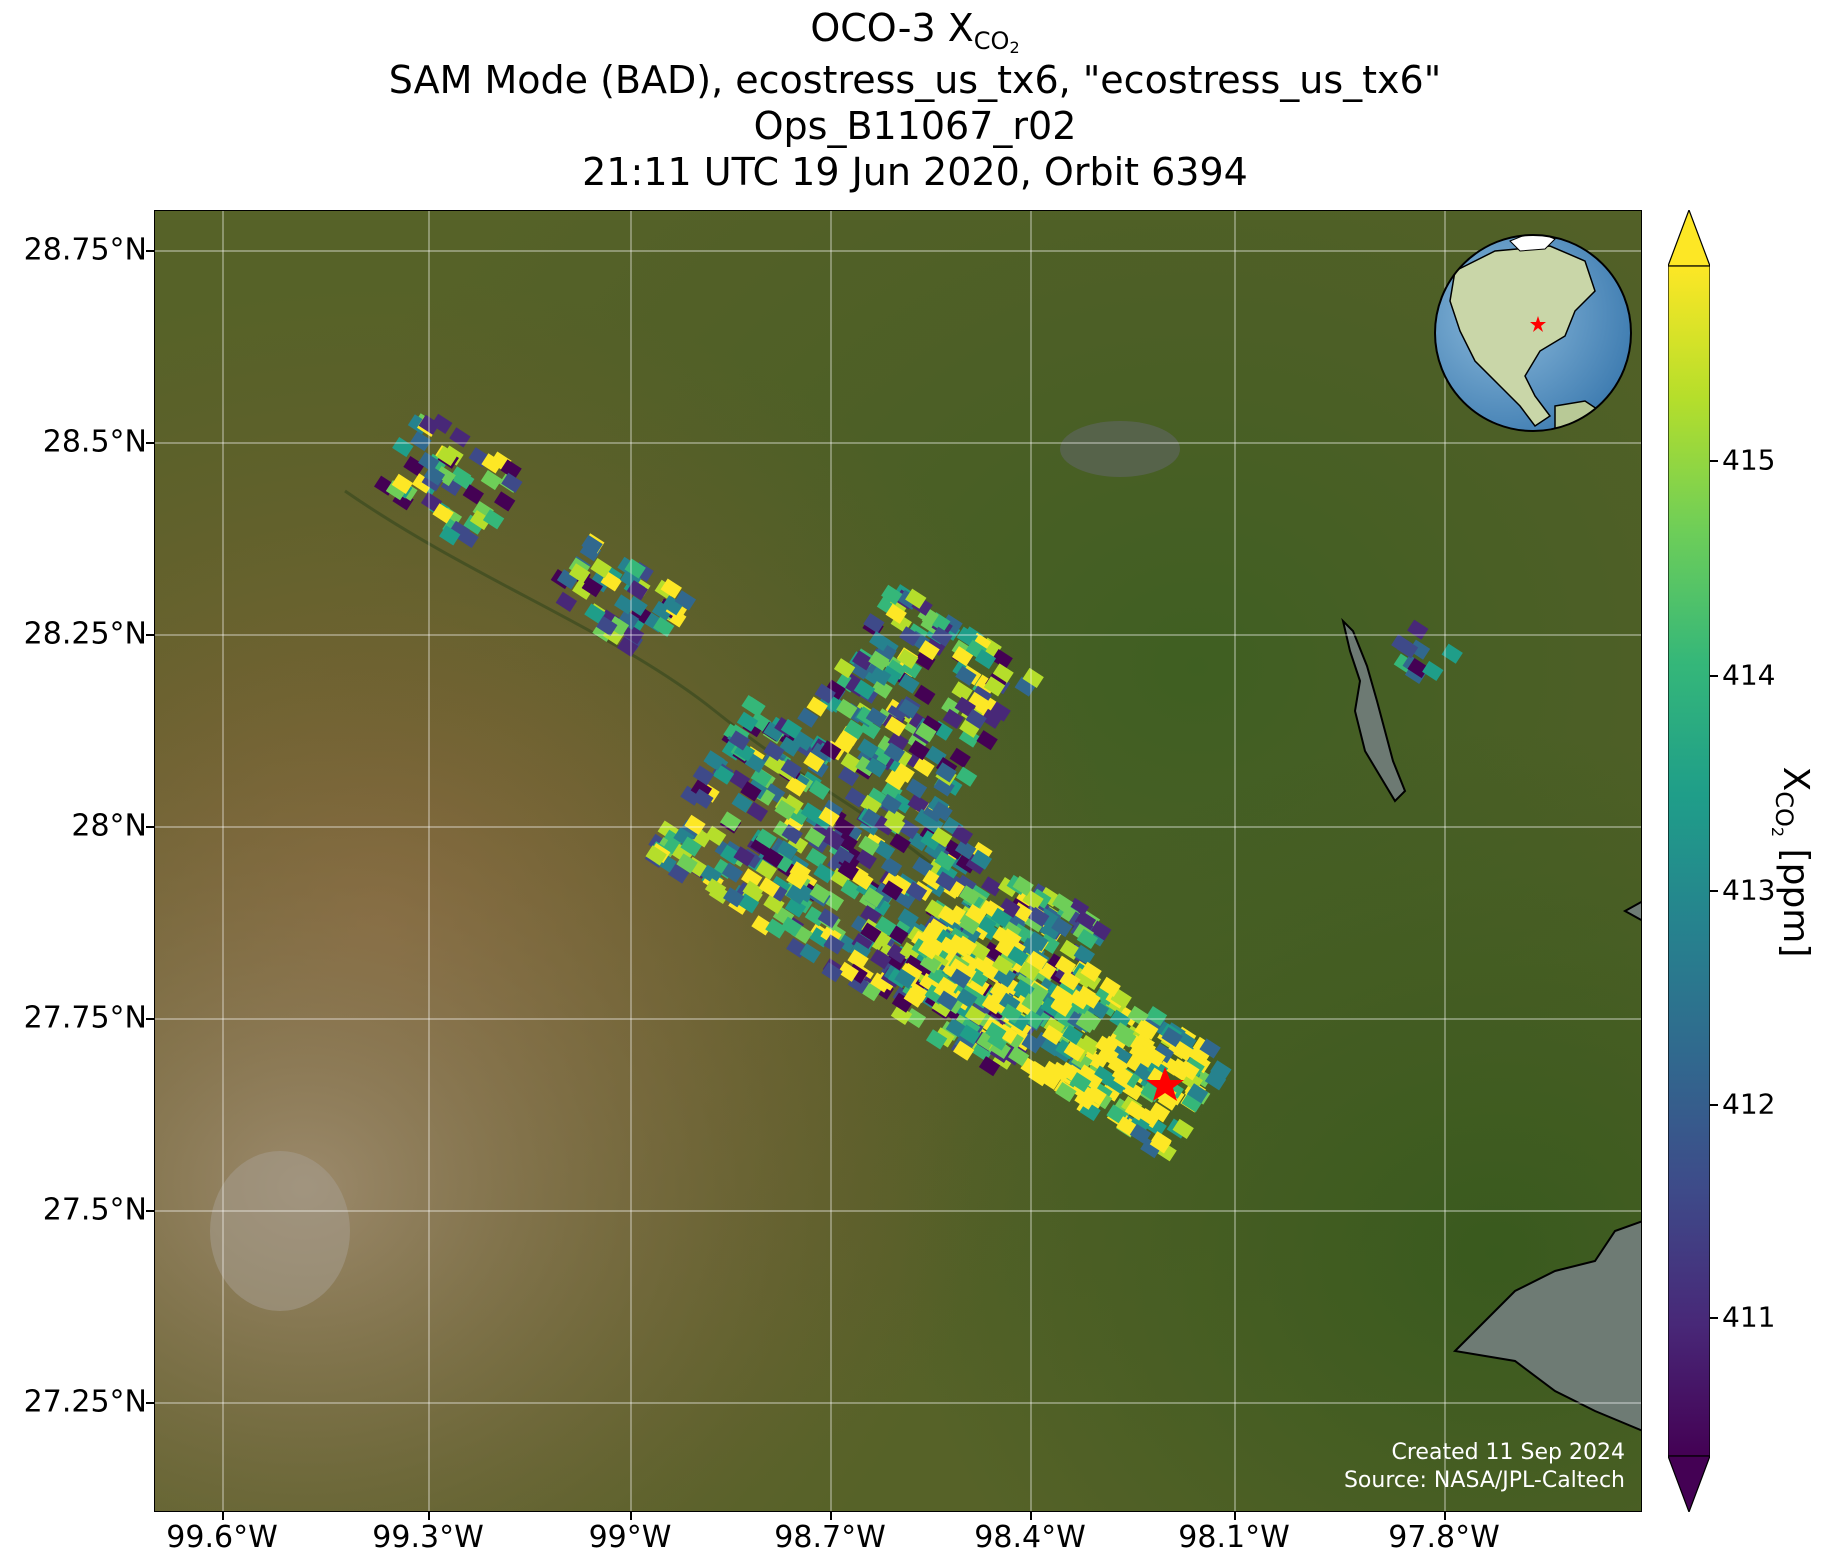 Image resolution: width=1830 pixels, height=1558 pixels. I want to click on colorbar-tick-label: 415, so click(1749, 460).